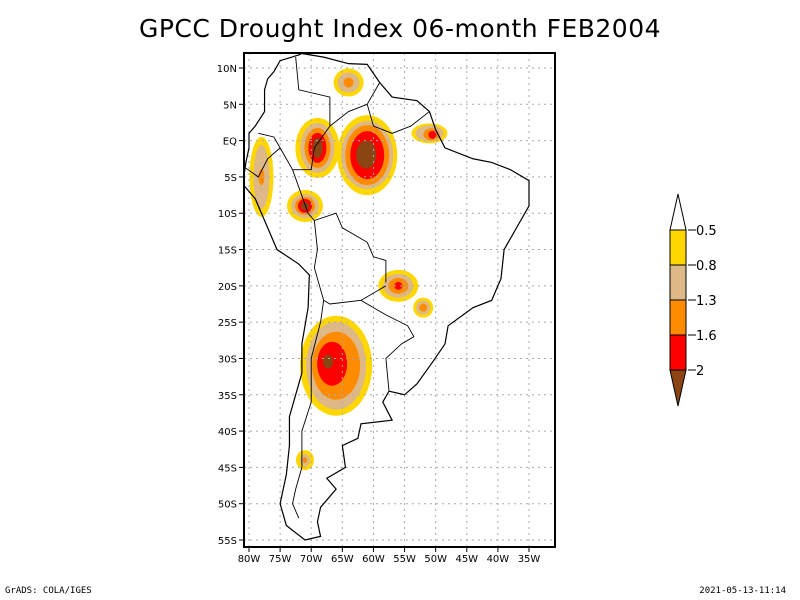  I want to click on x-tick-label: 55W, so click(404, 559).